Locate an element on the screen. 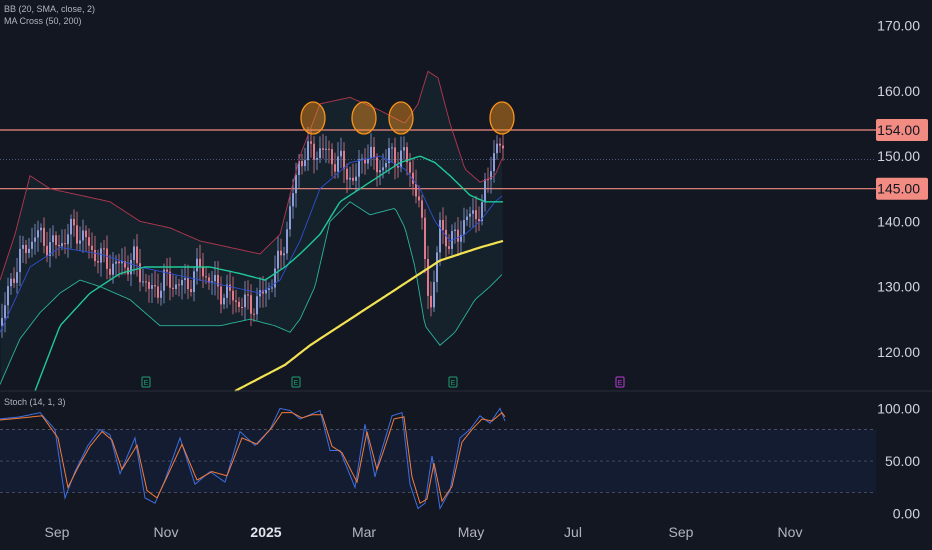 The image size is (932, 550). bb-indicator-label: BB (20, SMA, close, 2) is located at coordinates (50, 9).